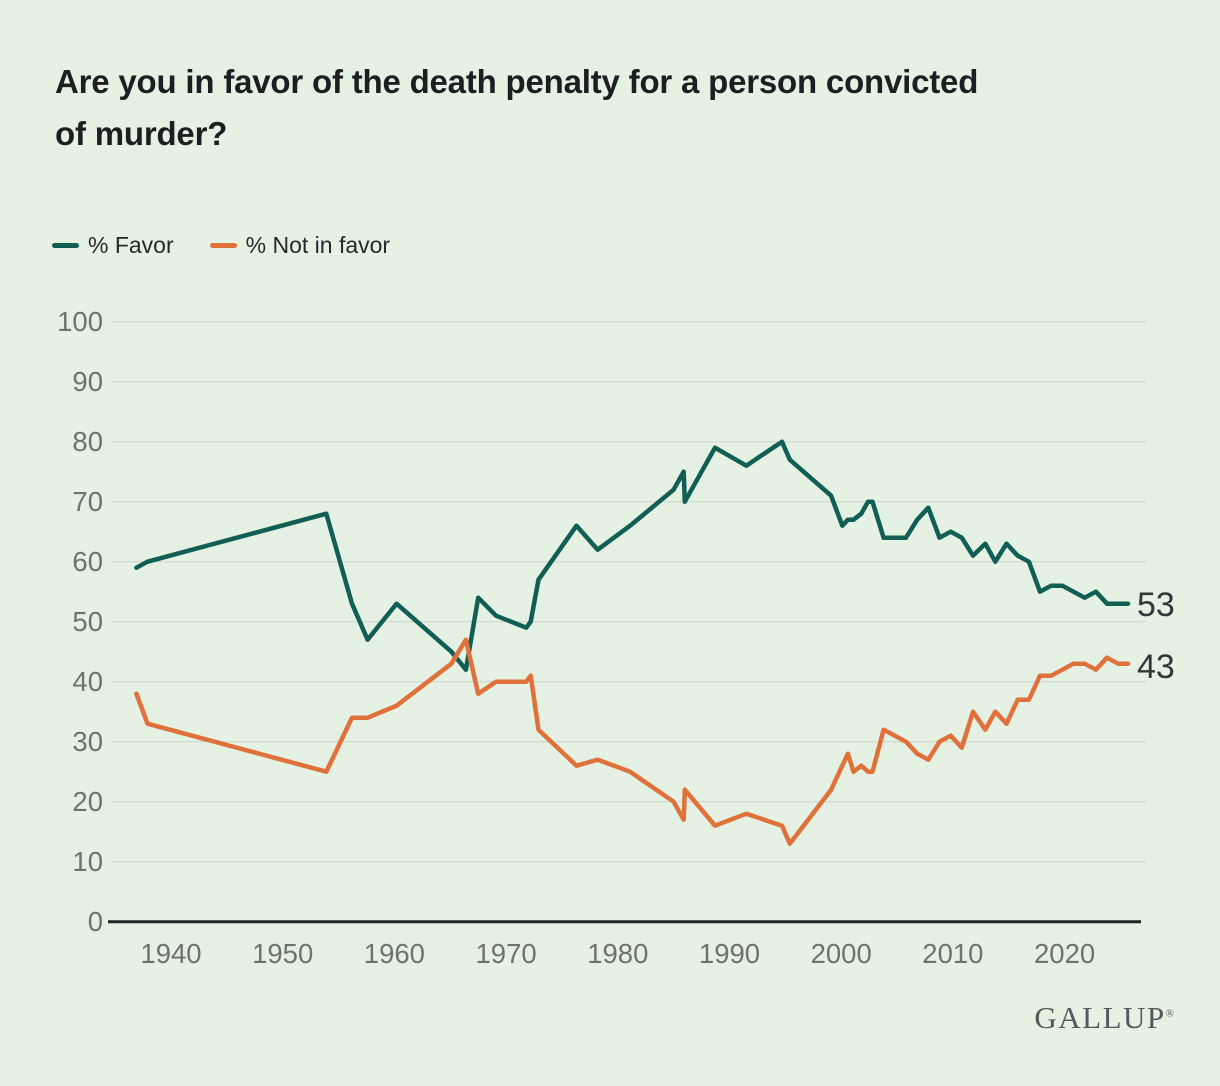 The image size is (1220, 1086). I want to click on y-tick-label-50: 50, so click(87, 621).